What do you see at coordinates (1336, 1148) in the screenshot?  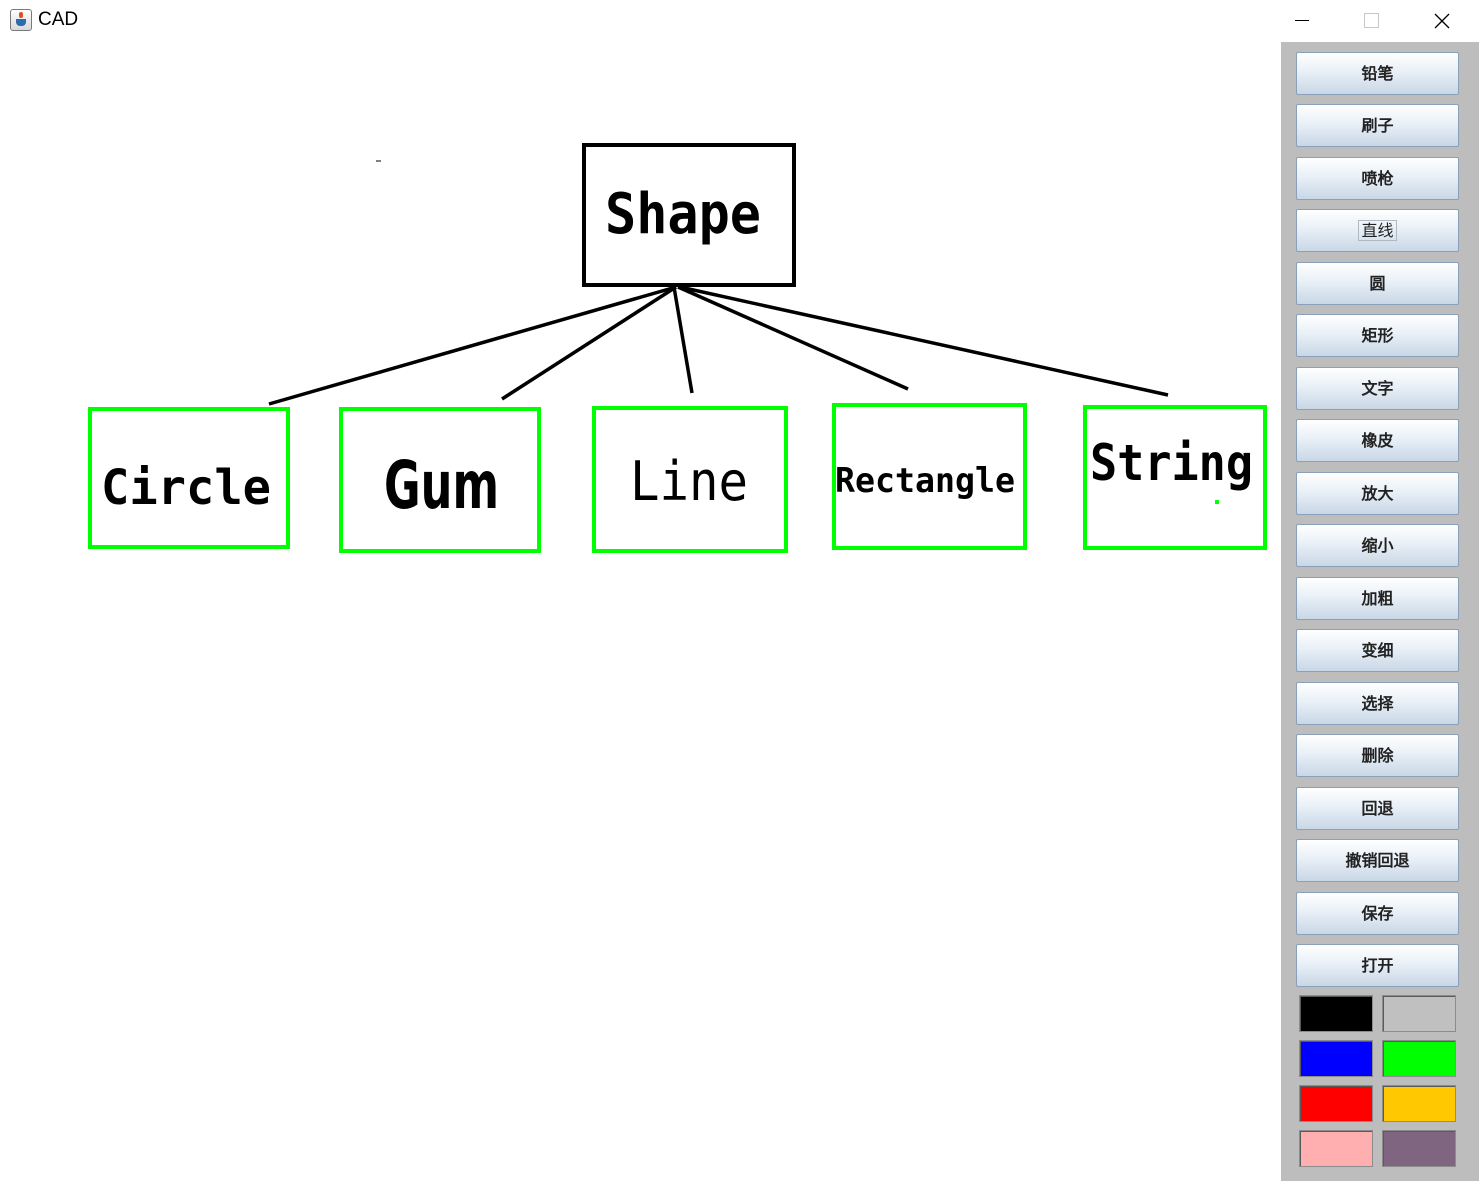 I see `color-swatch-pink` at bounding box center [1336, 1148].